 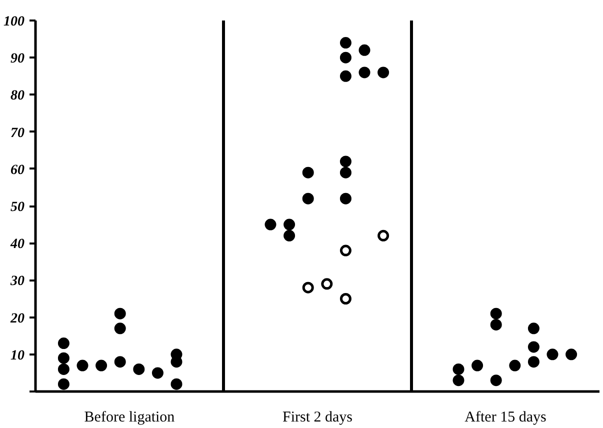 I want to click on text: Before ligation, so click(x=130, y=418).